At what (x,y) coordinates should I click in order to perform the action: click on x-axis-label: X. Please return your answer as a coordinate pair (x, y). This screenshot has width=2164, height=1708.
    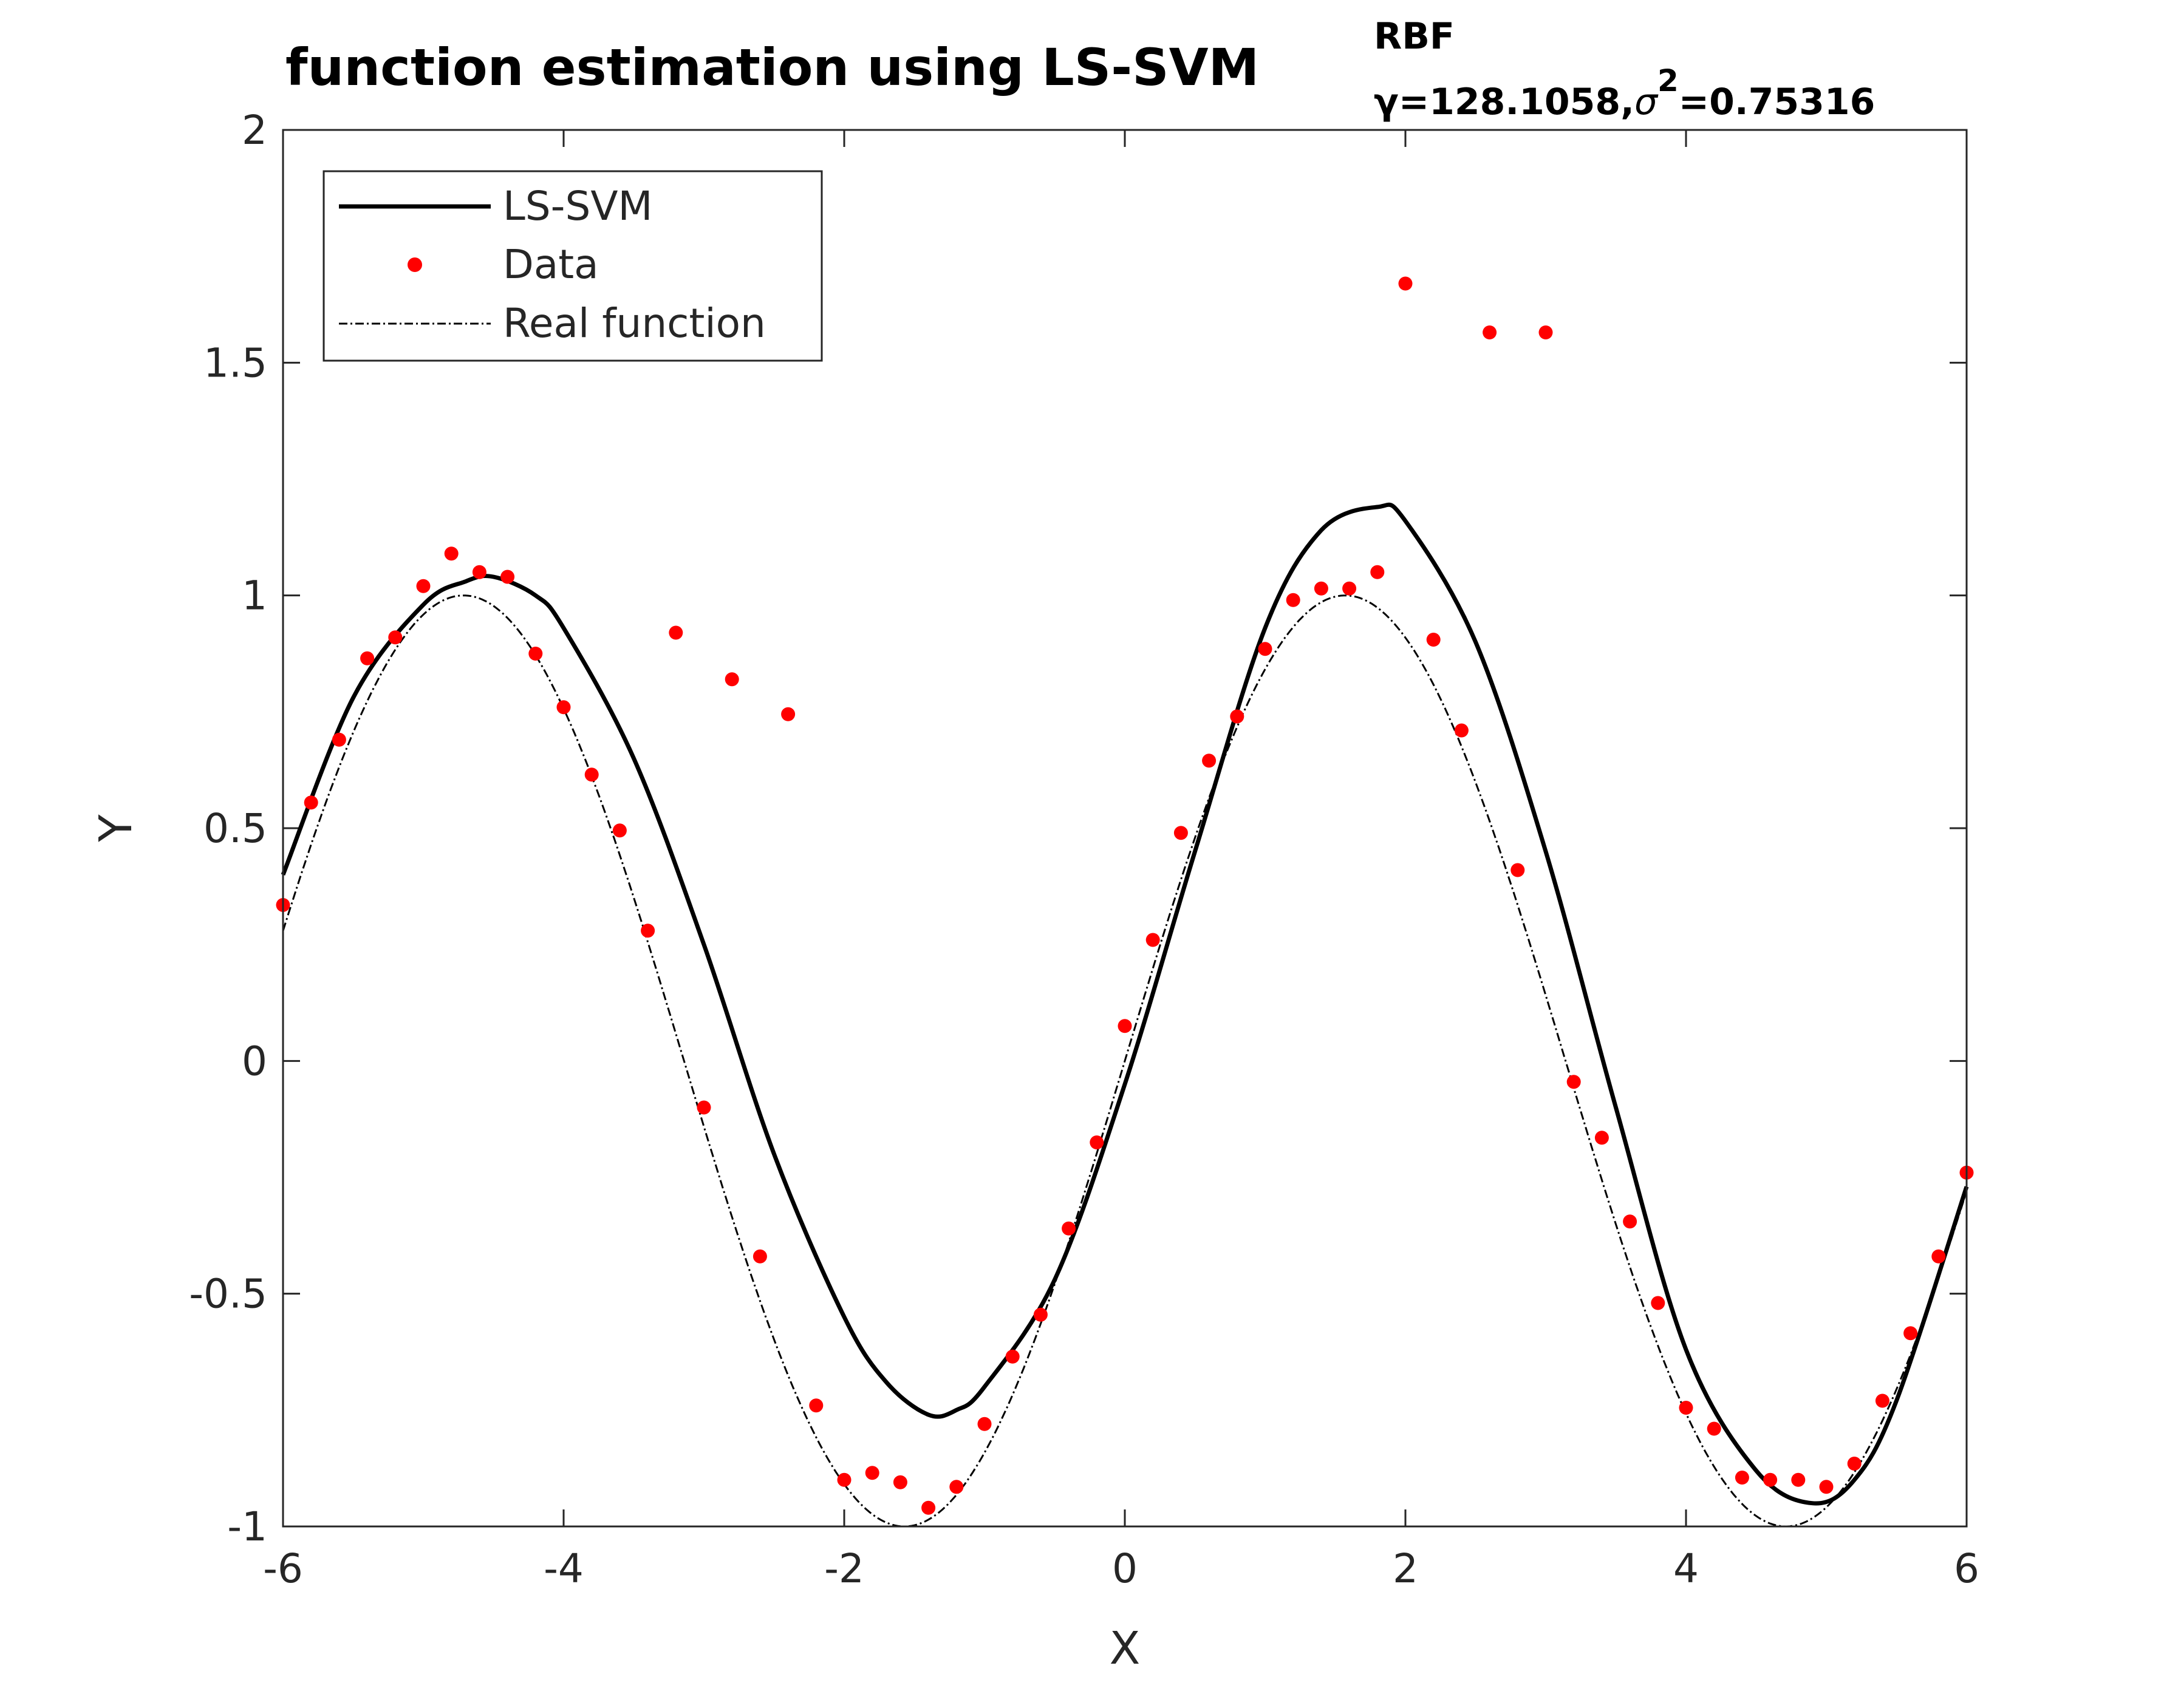
    Looking at the image, I should click on (1125, 1649).